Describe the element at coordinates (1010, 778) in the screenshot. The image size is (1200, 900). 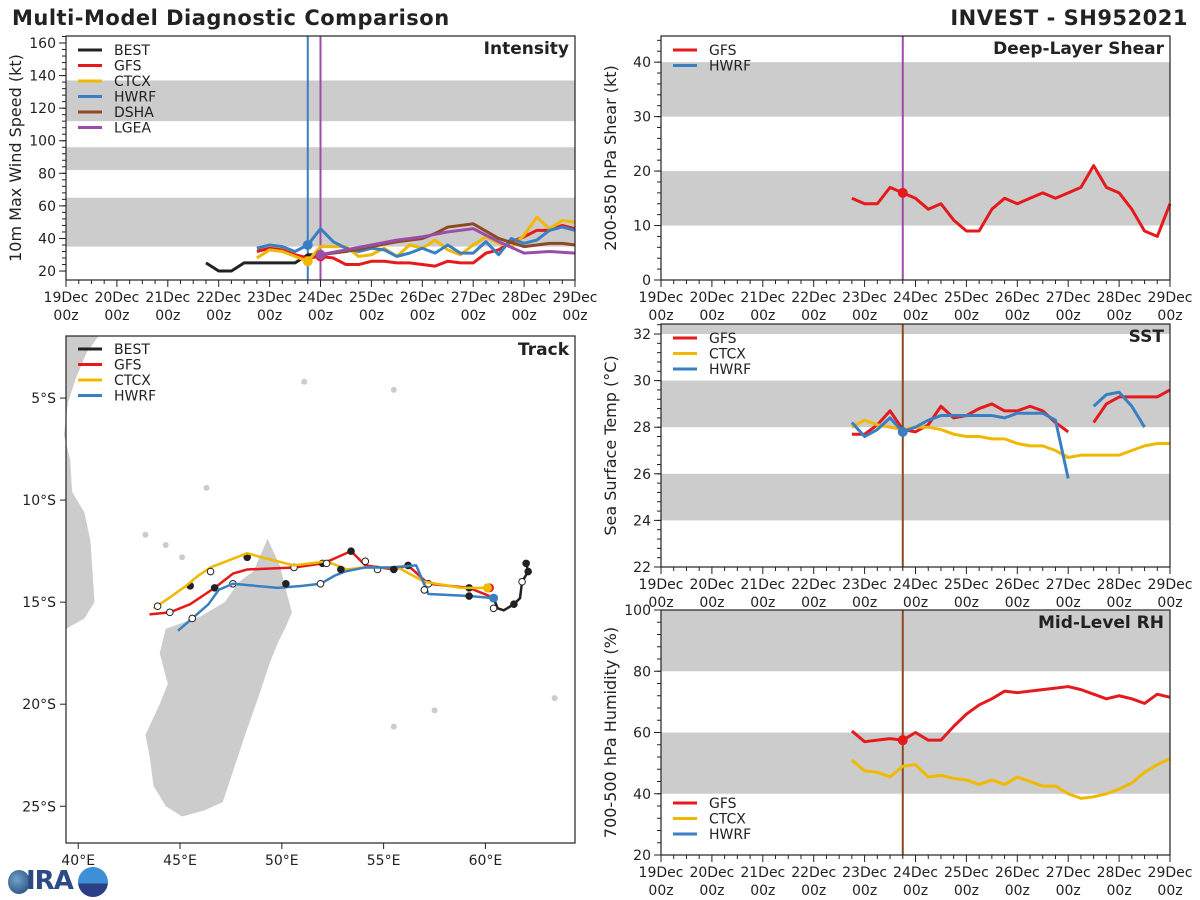
I see `series-line-ctcx` at that location.